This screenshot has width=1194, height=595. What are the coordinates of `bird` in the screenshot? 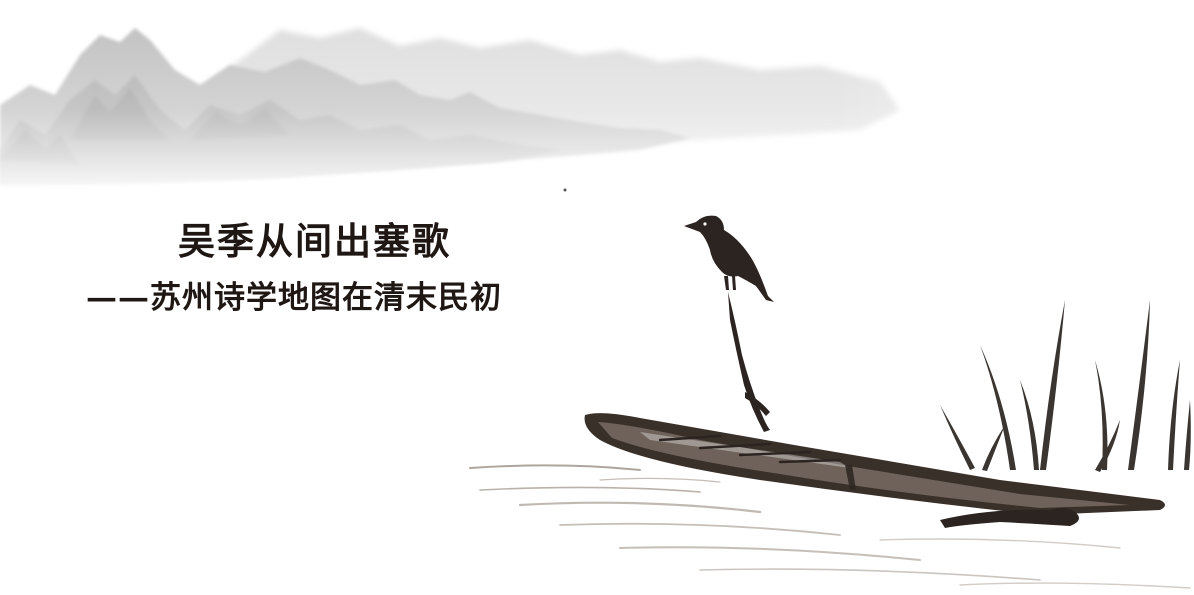 It's located at (729, 258).